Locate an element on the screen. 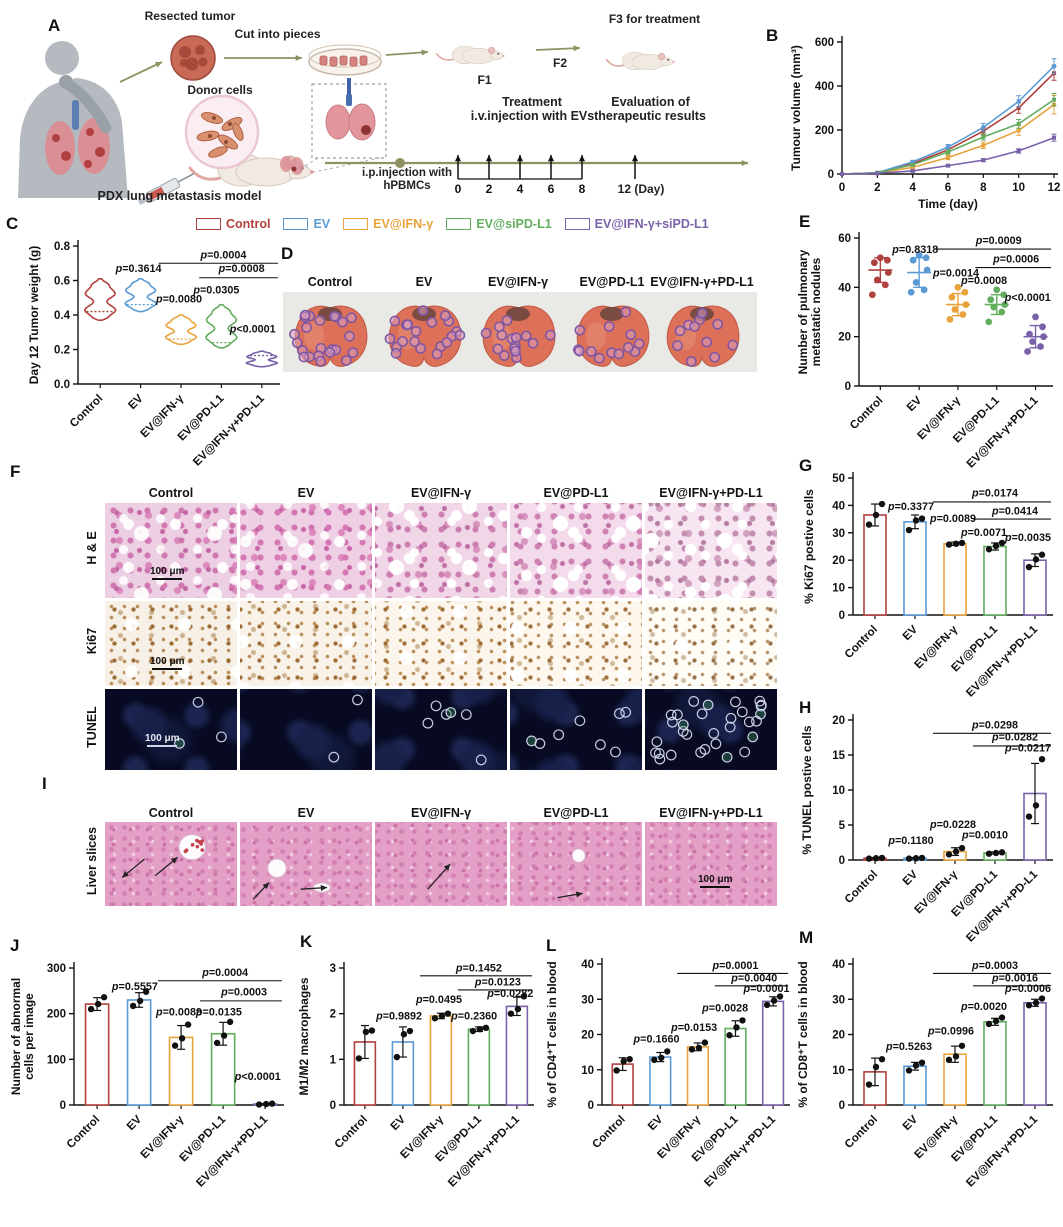  label-treatment-2: i.v.injection with EVs is located at coordinates (532, 116).